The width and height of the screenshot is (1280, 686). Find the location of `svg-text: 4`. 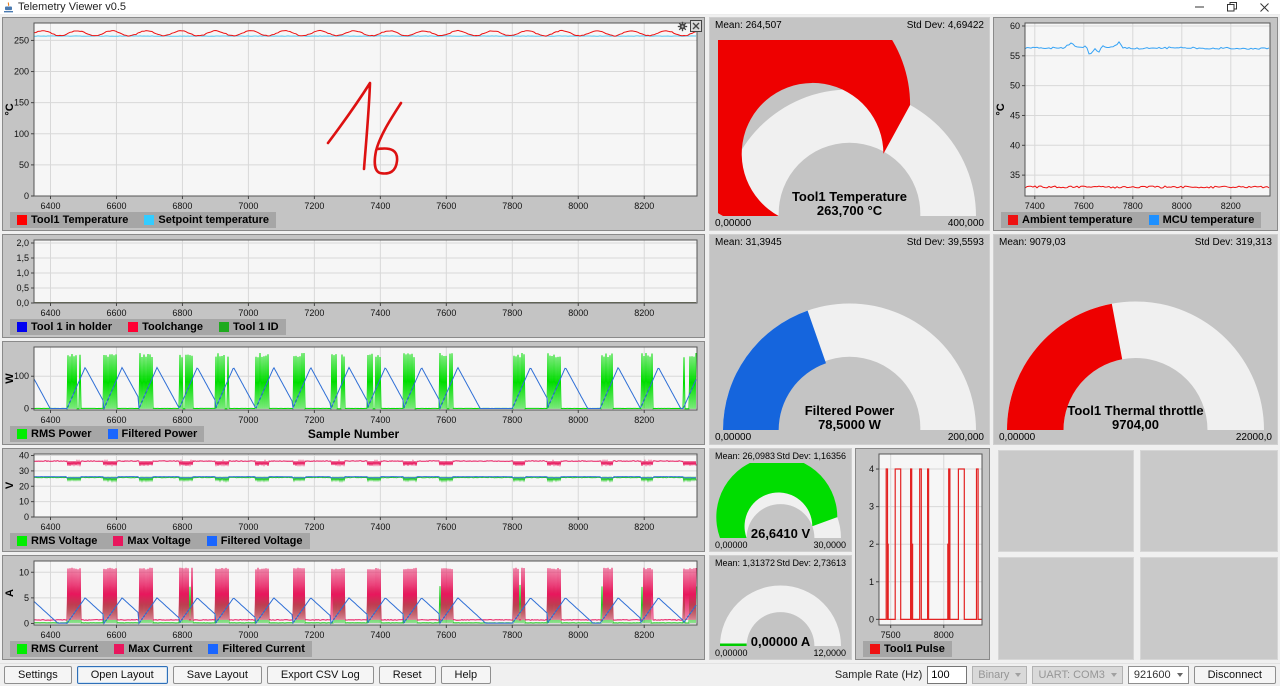

svg-text: 4 is located at coordinates (871, 469).